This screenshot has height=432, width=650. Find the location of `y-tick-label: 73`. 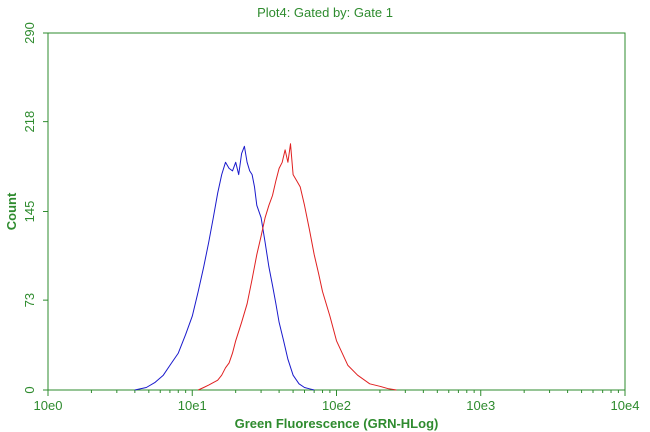

y-tick-label: 73 is located at coordinates (29, 300).